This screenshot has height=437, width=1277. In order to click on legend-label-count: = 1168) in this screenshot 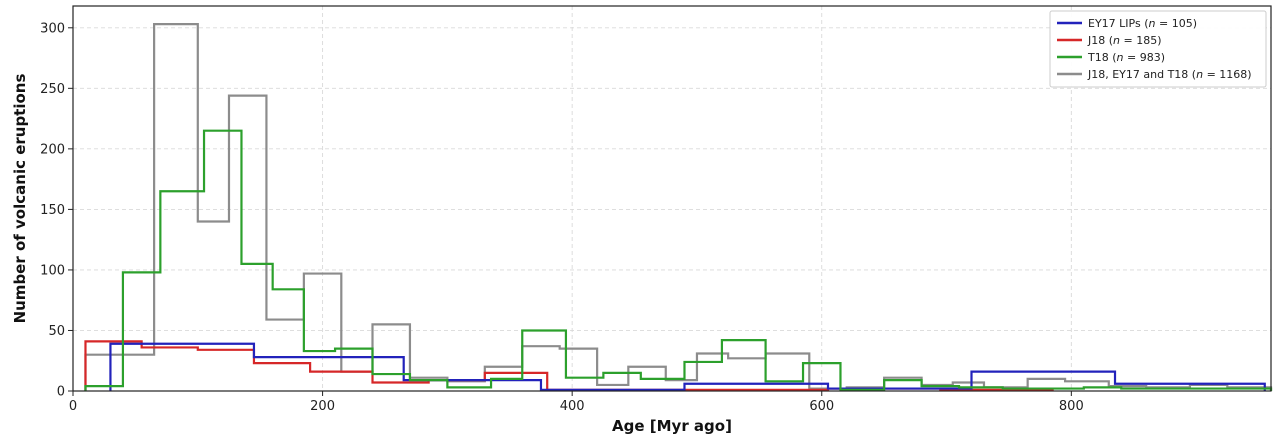, I will do `click(1227, 74)`.